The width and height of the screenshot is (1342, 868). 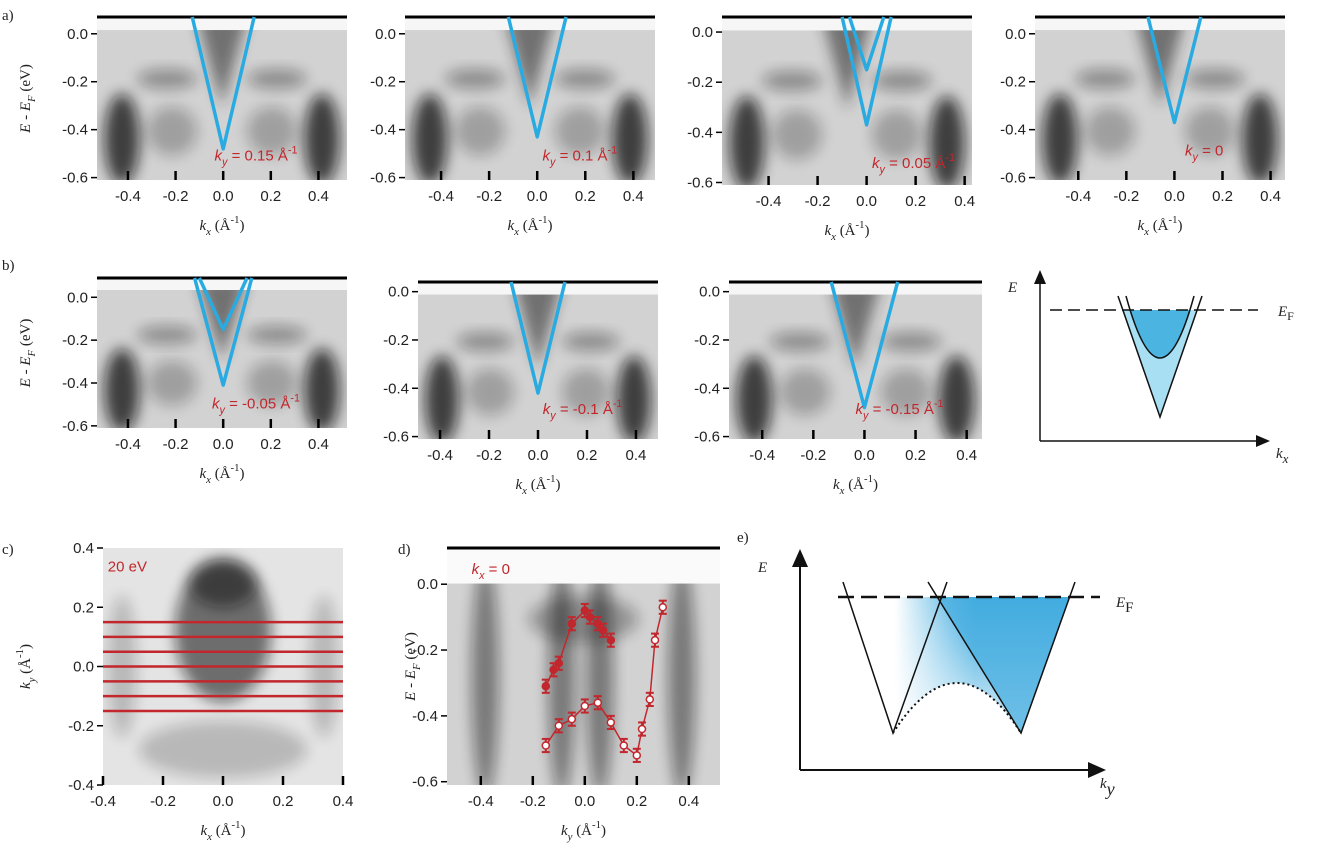 What do you see at coordinates (417, 667) in the screenshot?
I see `label-part: F` at bounding box center [417, 667].